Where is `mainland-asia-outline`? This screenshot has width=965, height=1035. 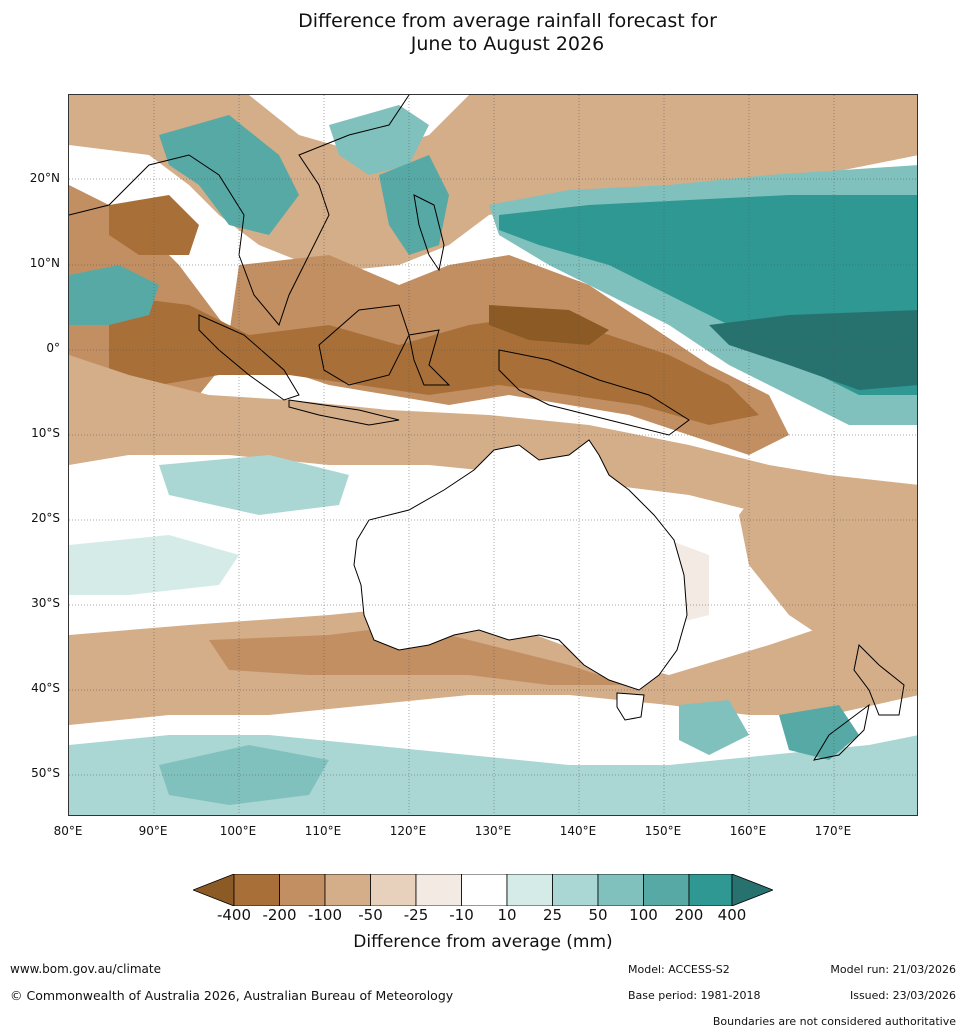
mainland-asia-outline is located at coordinates (239, 211).